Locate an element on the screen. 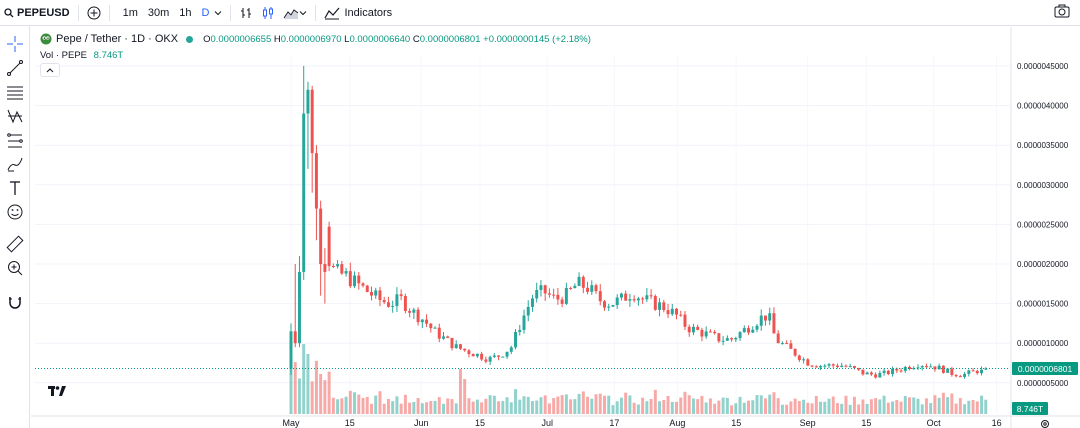 This screenshot has width=1080, height=428. indicators-button: Indicators is located at coordinates (358, 13).